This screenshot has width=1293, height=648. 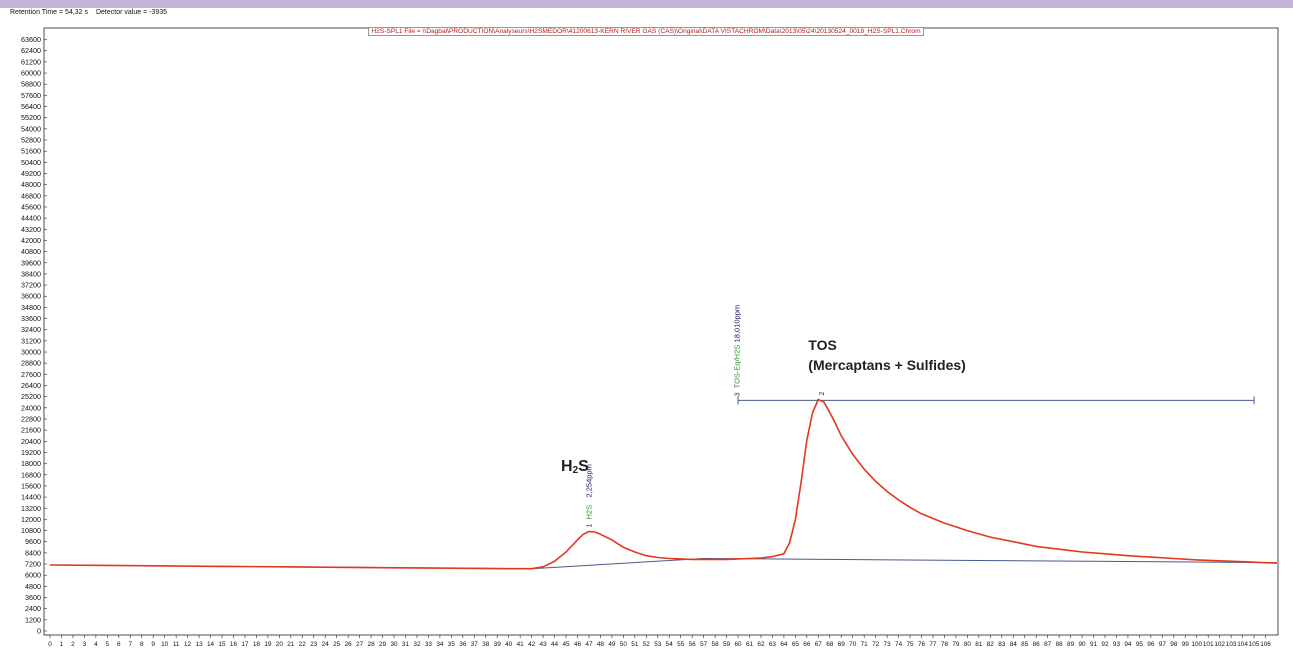 What do you see at coordinates (737, 367) in the screenshot?
I see `window-compound-label: TOS-Eq/H2S` at bounding box center [737, 367].